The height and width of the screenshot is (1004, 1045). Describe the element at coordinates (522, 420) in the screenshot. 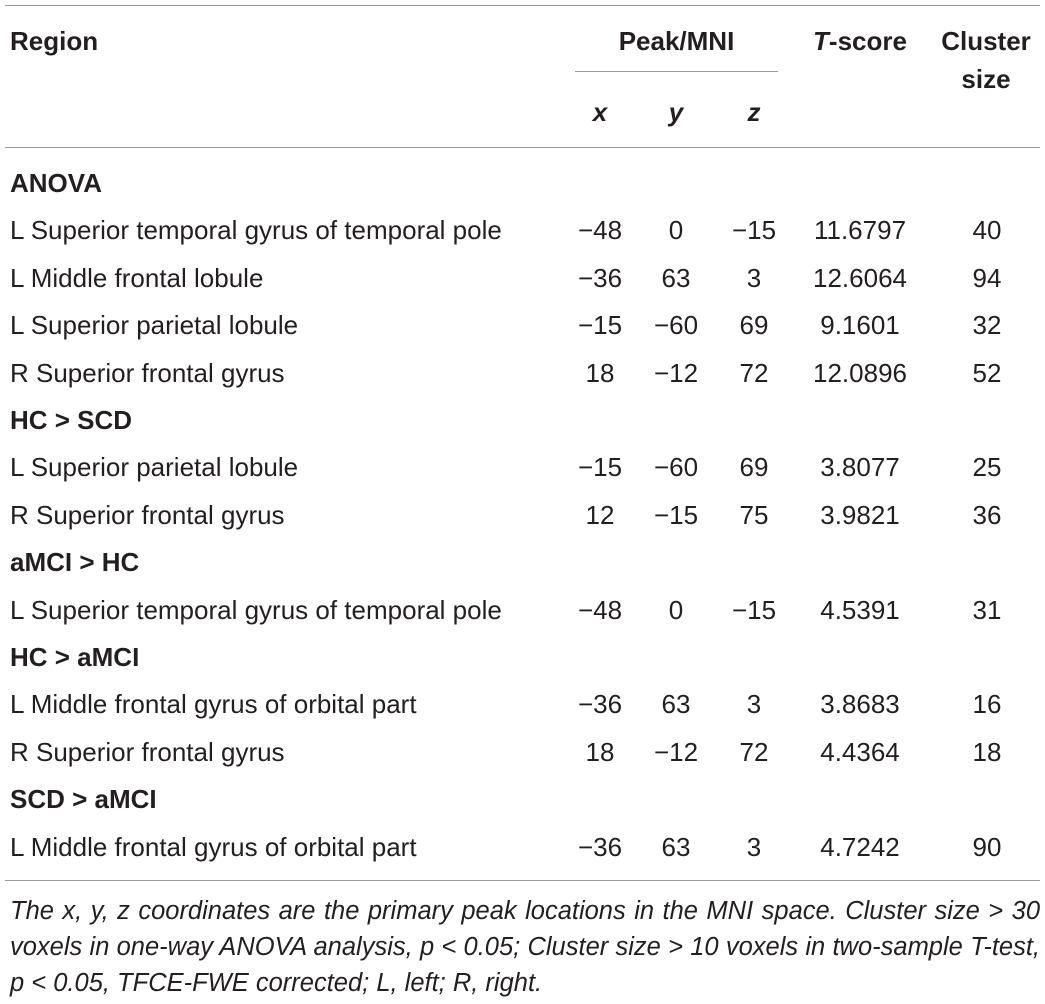

I see `group-header-row: HC > SCD` at that location.